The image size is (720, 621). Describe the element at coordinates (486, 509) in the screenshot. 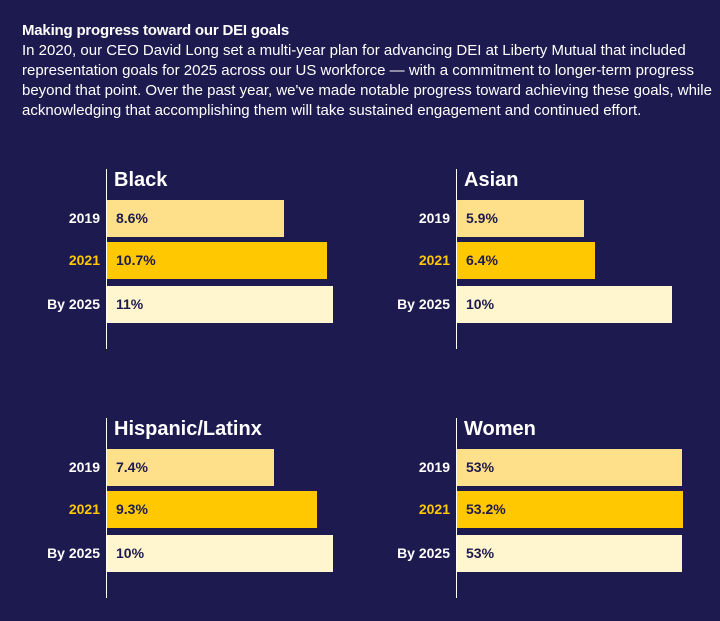

I see `bar-value-label: 53.2%` at that location.